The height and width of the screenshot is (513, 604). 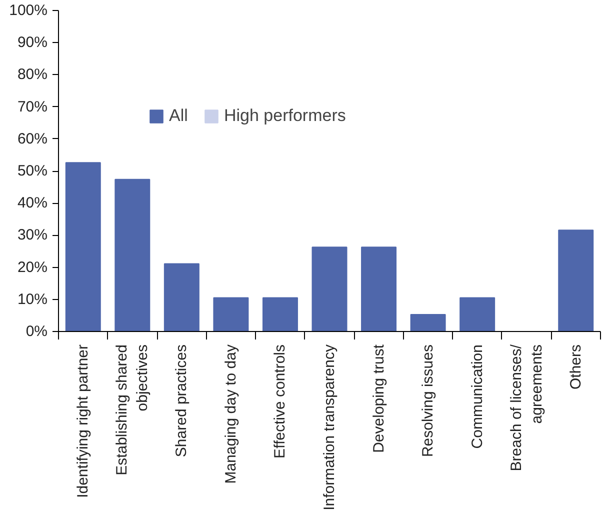 I want to click on legend-label: All, so click(x=179, y=116).